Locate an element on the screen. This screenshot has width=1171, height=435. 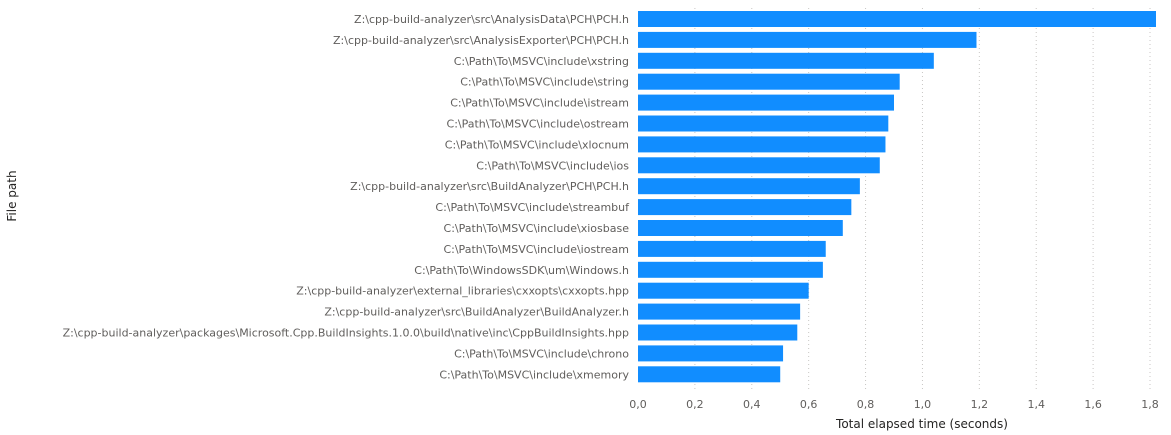
category-label: C:\Path\To\MSVC\include\xstring is located at coordinates (541, 61).